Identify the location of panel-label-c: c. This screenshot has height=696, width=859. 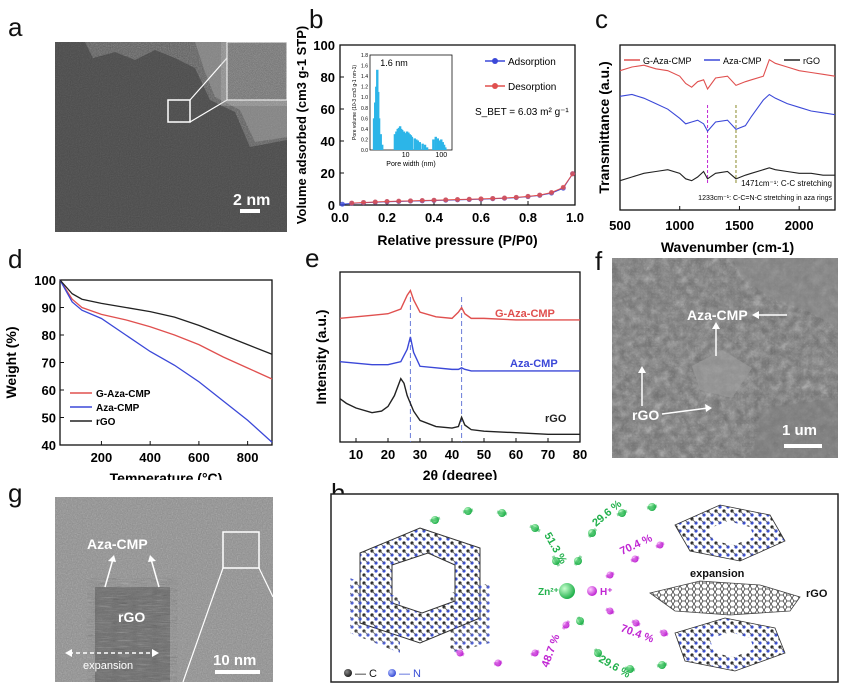
(601, 19).